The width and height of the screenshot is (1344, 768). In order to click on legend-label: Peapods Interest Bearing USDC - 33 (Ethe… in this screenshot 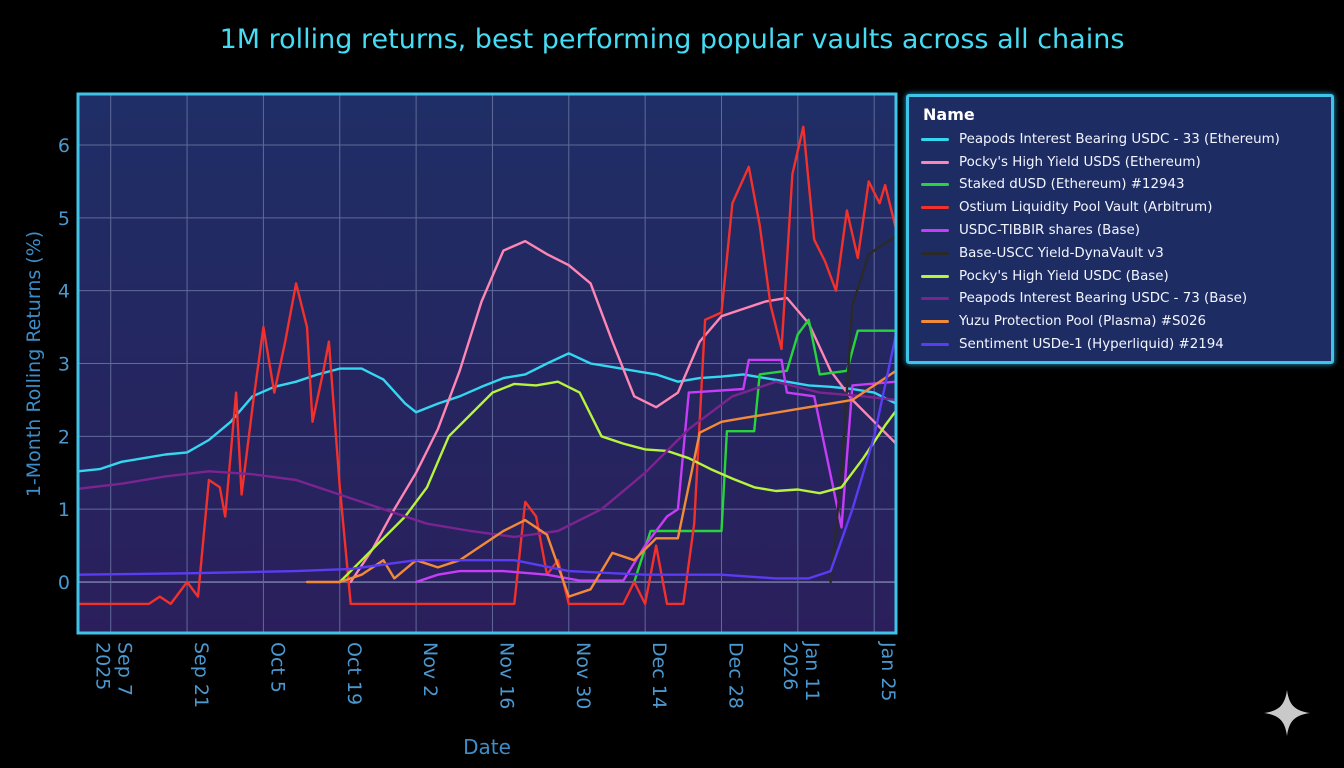, I will do `click(1119, 139)`.